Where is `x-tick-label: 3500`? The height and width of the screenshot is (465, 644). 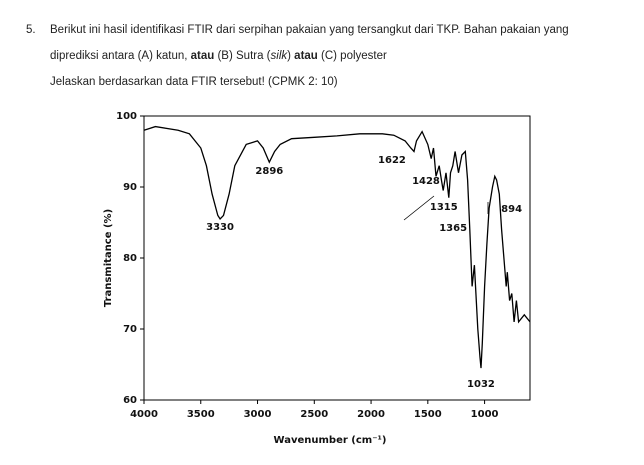
x-tick-label: 3500 is located at coordinates (201, 414).